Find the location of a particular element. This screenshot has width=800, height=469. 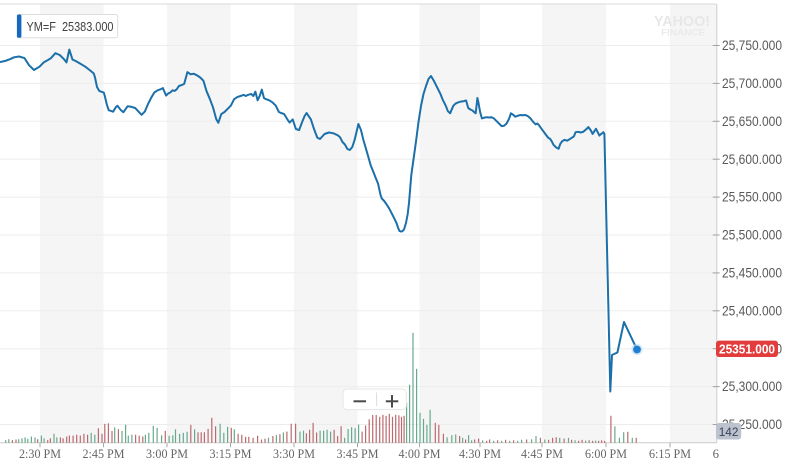

svg-text: 25,700.000 is located at coordinates (752, 83).